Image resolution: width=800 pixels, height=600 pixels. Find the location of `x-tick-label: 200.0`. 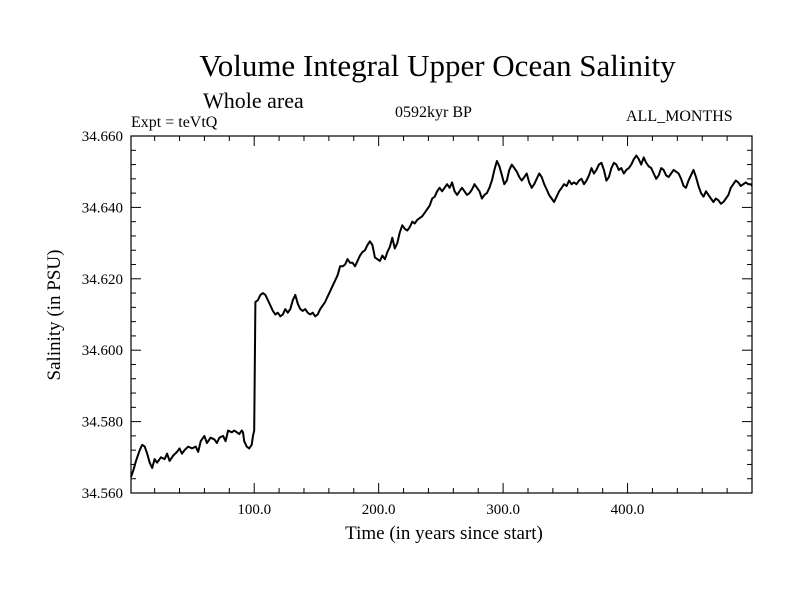

x-tick-label: 200.0 is located at coordinates (379, 510).